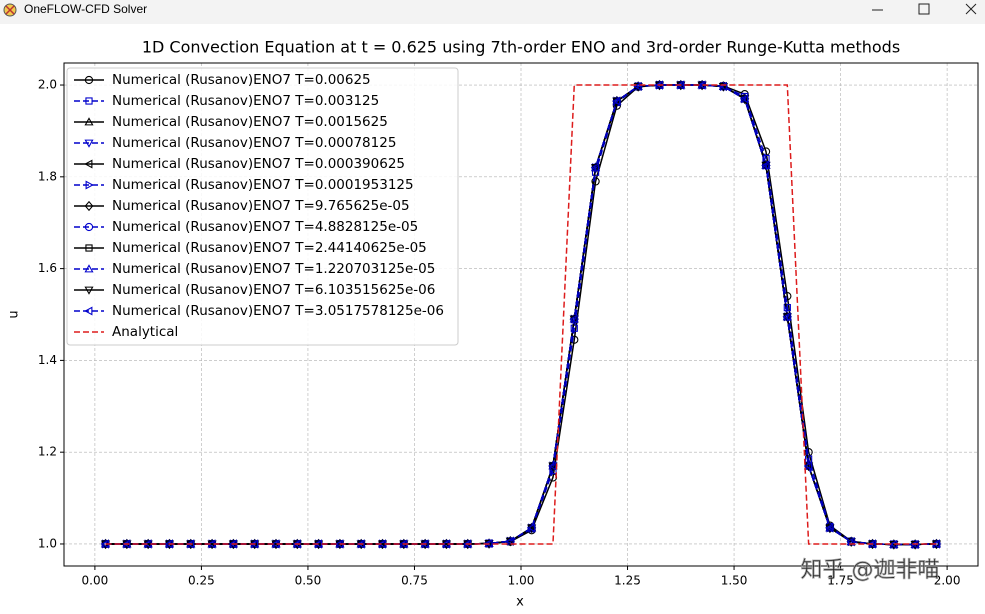 The image size is (985, 614). What do you see at coordinates (924, 9) in the screenshot?
I see `maximize-button` at bounding box center [924, 9].